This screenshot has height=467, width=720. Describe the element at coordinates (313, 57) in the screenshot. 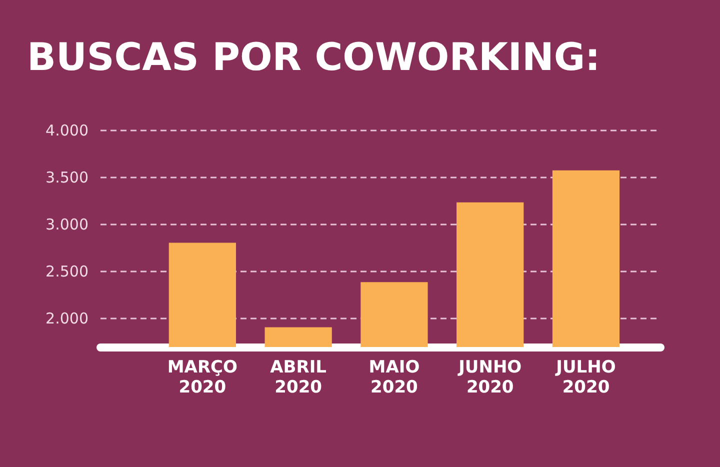

I see `chart-title: BUSCAS POR COWORKING:` at that location.